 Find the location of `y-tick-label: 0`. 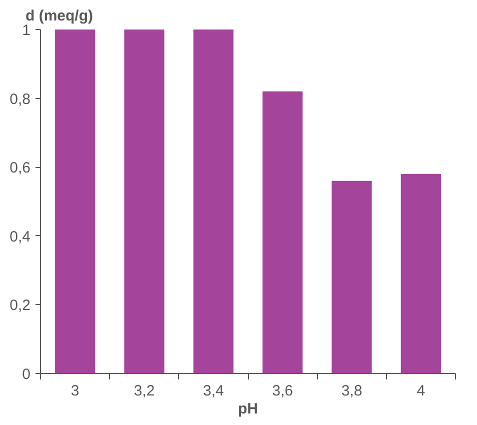

y-tick-label: 0 is located at coordinates (26, 374).